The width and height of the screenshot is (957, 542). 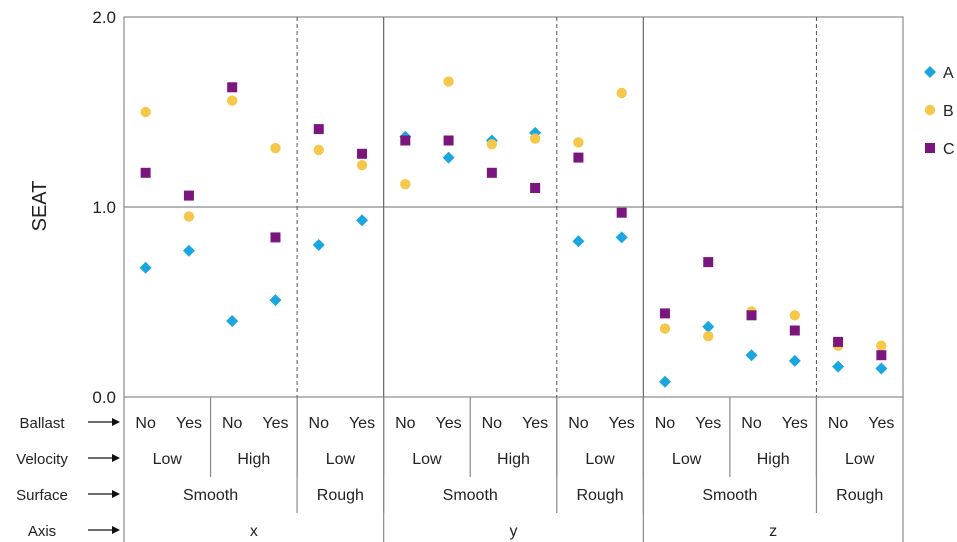 I want to click on row-label-velocity: Velocity, so click(x=42, y=459).